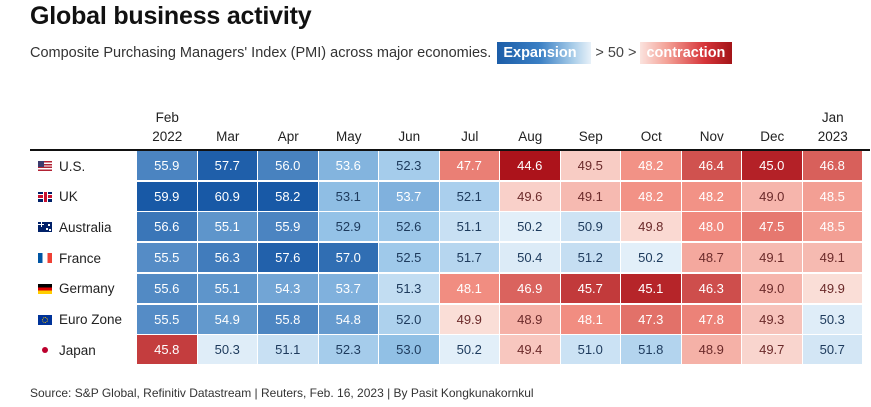  I want to click on heatmap-cell: 57.6, so click(288, 258).